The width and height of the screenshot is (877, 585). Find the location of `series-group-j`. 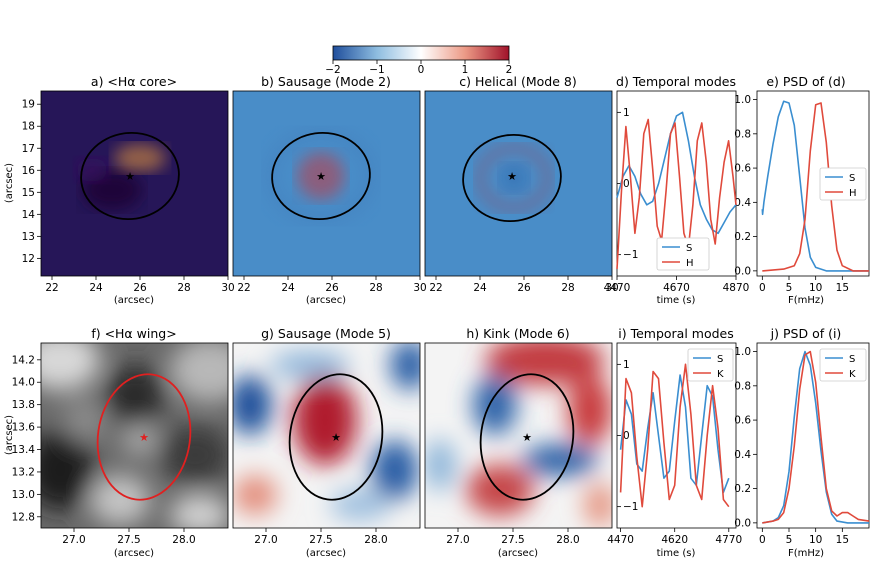

series-group-j is located at coordinates (816, 437).